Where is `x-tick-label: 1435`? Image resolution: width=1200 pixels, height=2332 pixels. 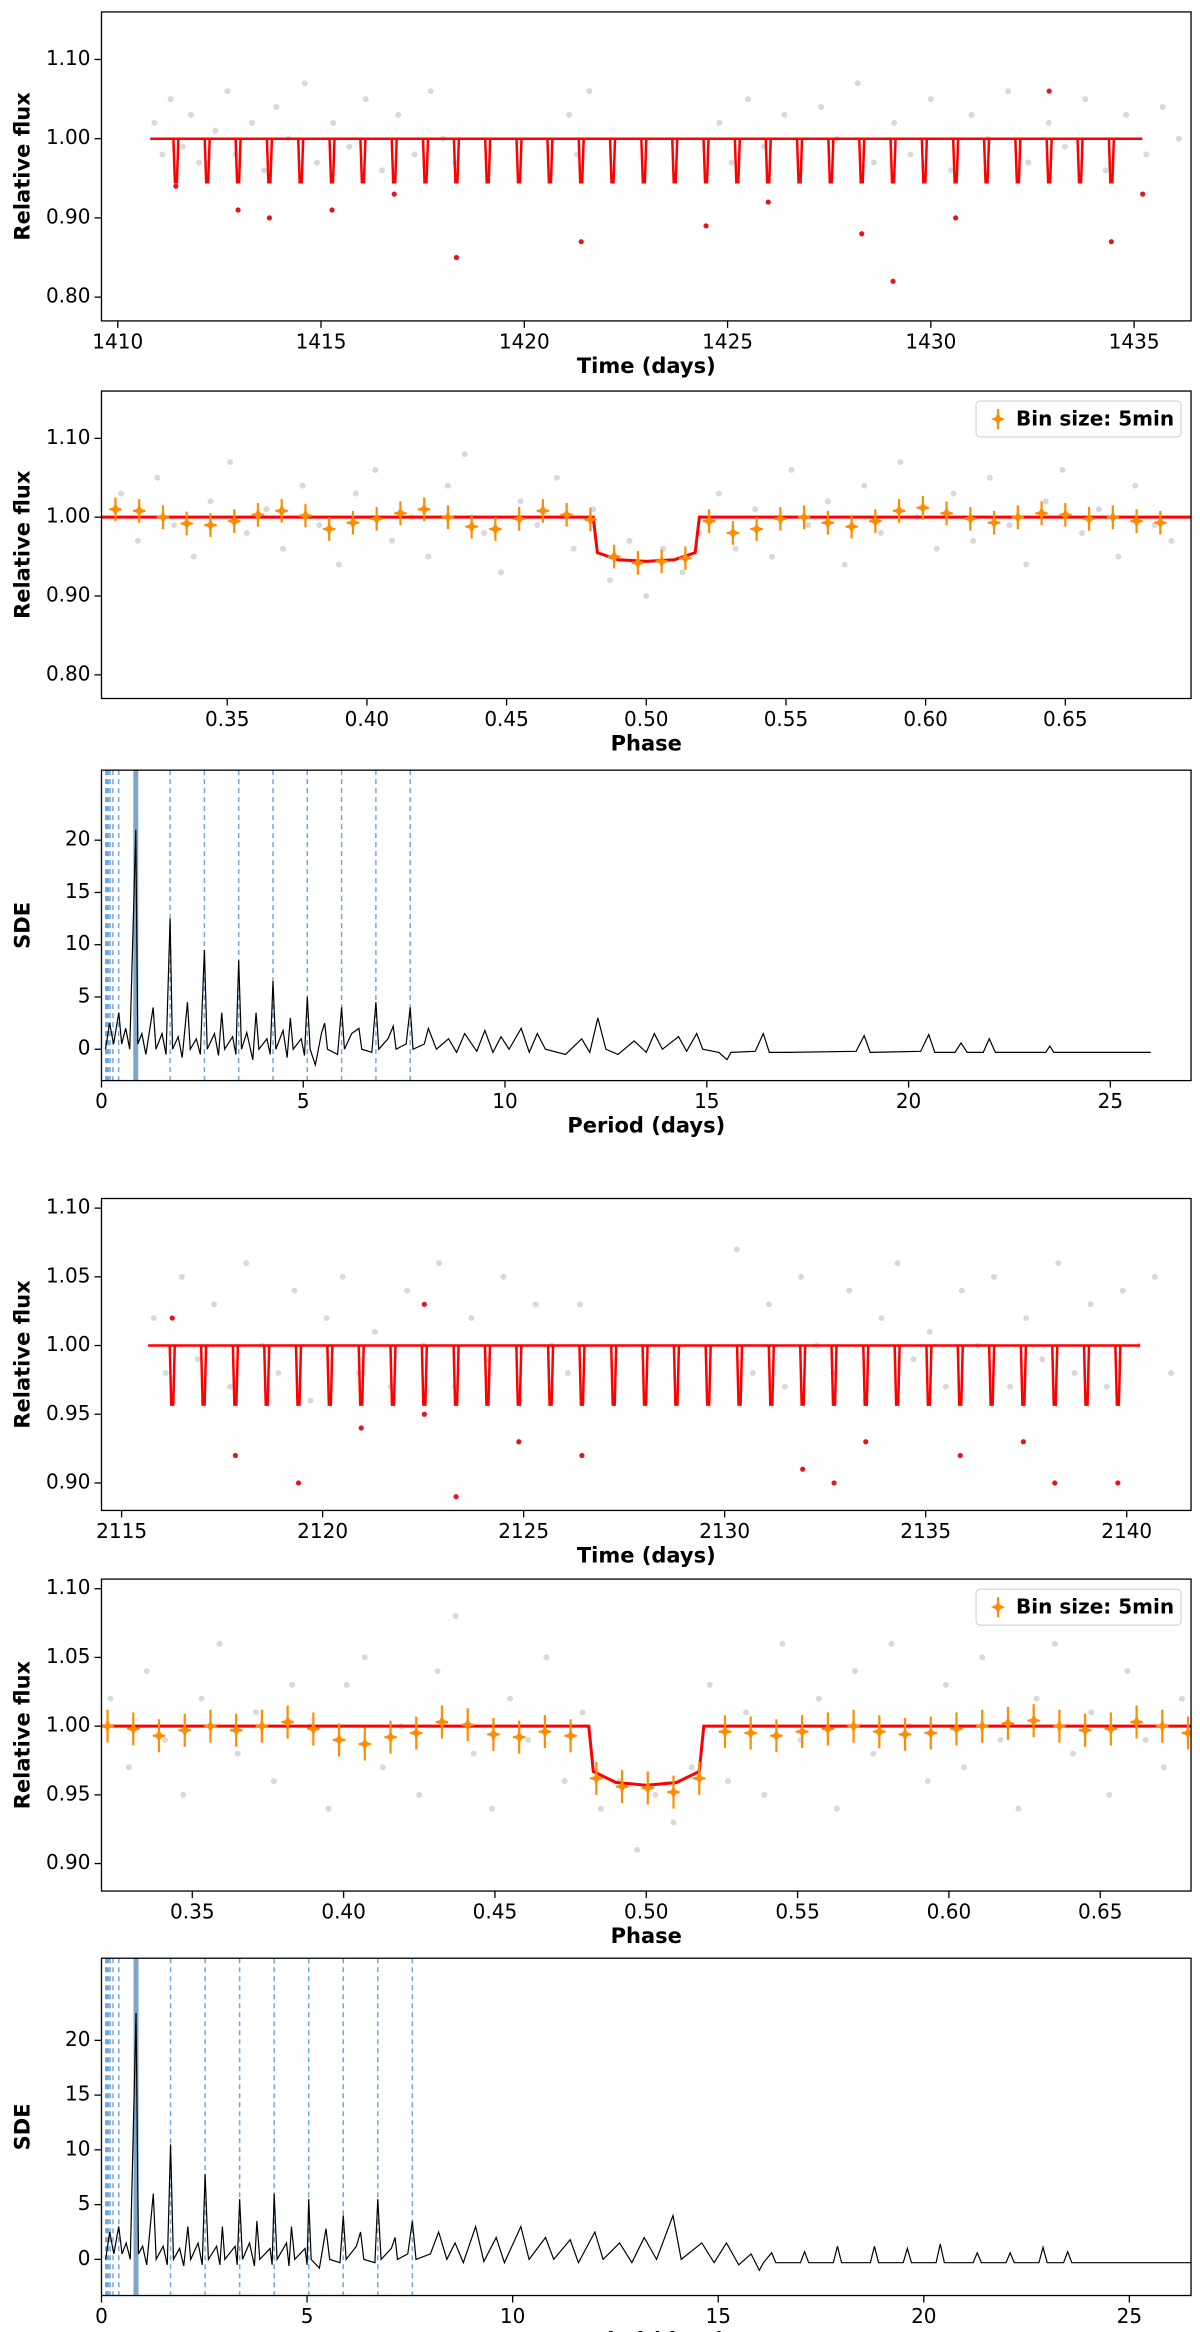
x-tick-label: 1435 is located at coordinates (1134, 341).